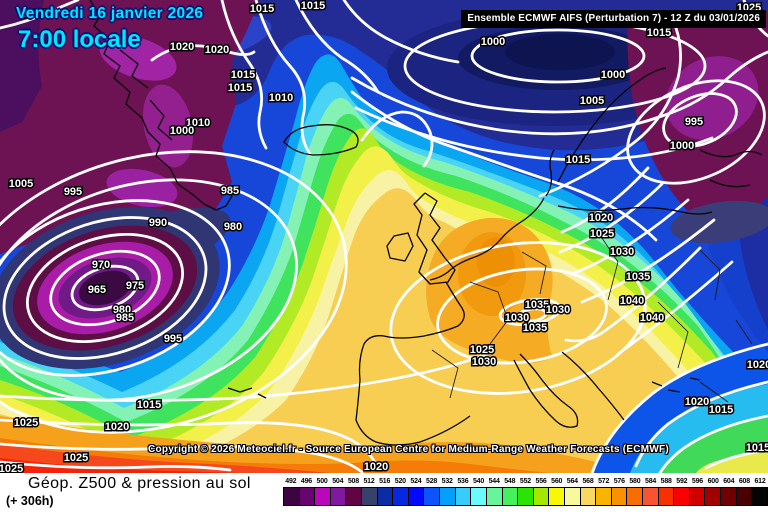 The image size is (768, 512). I want to click on color-scale-swatches, so click(525, 496).